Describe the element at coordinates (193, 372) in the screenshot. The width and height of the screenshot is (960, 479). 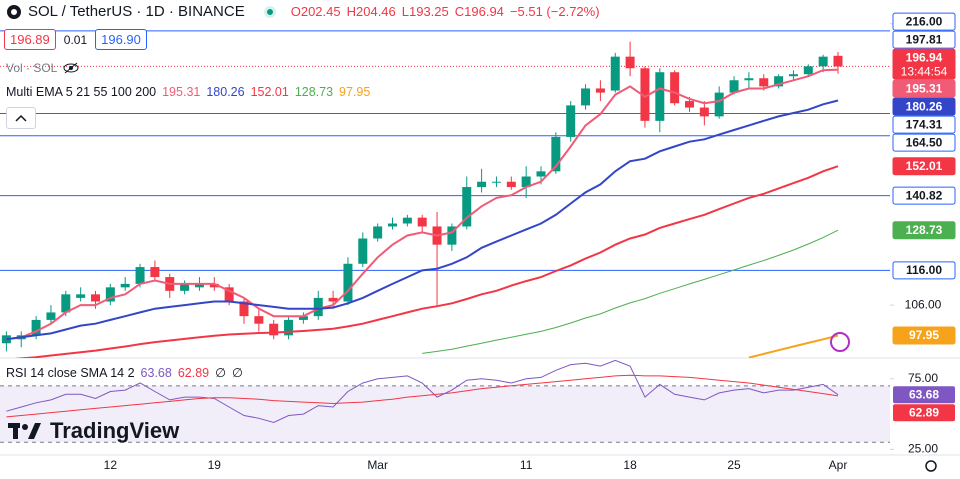
I see `rsi-sma-value: 62.89` at that location.